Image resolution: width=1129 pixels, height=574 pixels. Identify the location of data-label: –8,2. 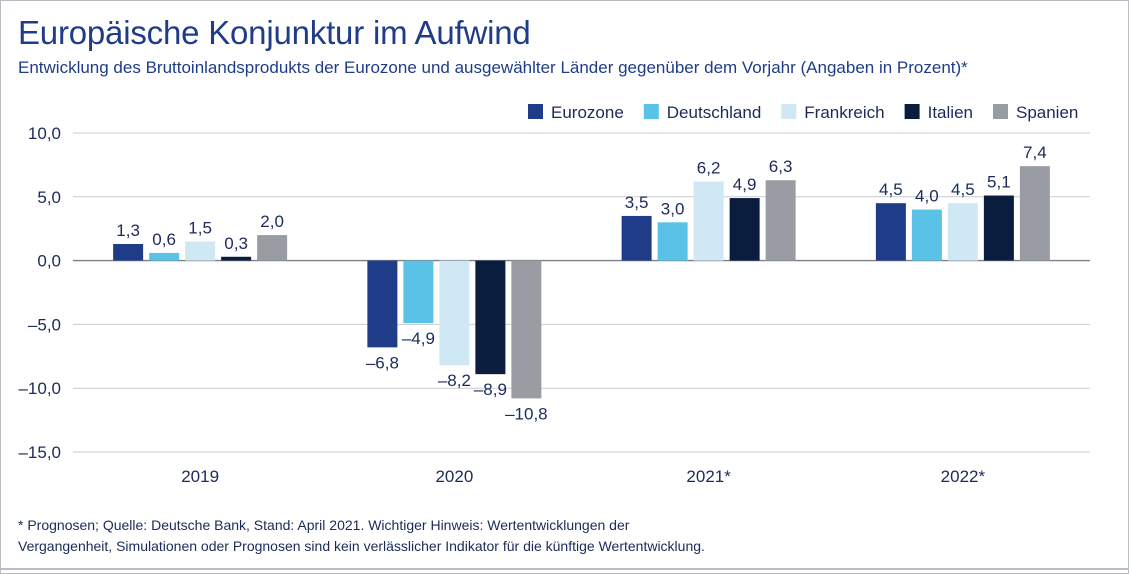
(454, 380).